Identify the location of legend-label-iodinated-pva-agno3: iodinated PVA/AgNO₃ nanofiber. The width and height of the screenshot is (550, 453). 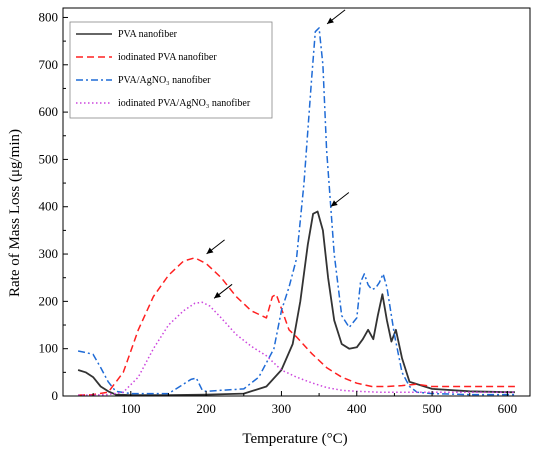
(184, 103).